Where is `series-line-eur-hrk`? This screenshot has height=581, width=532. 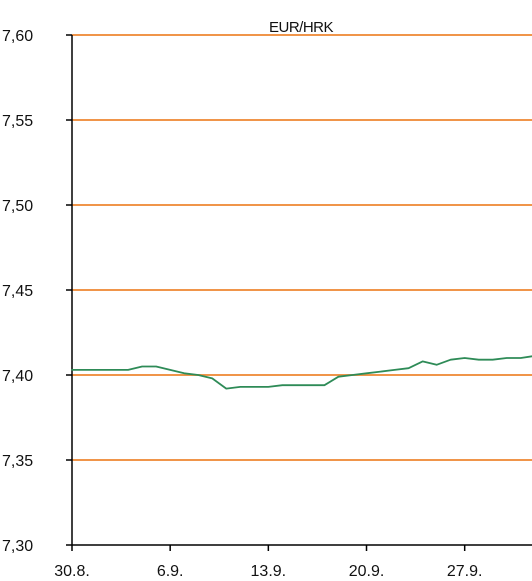
series-line-eur-hrk is located at coordinates (301, 372).